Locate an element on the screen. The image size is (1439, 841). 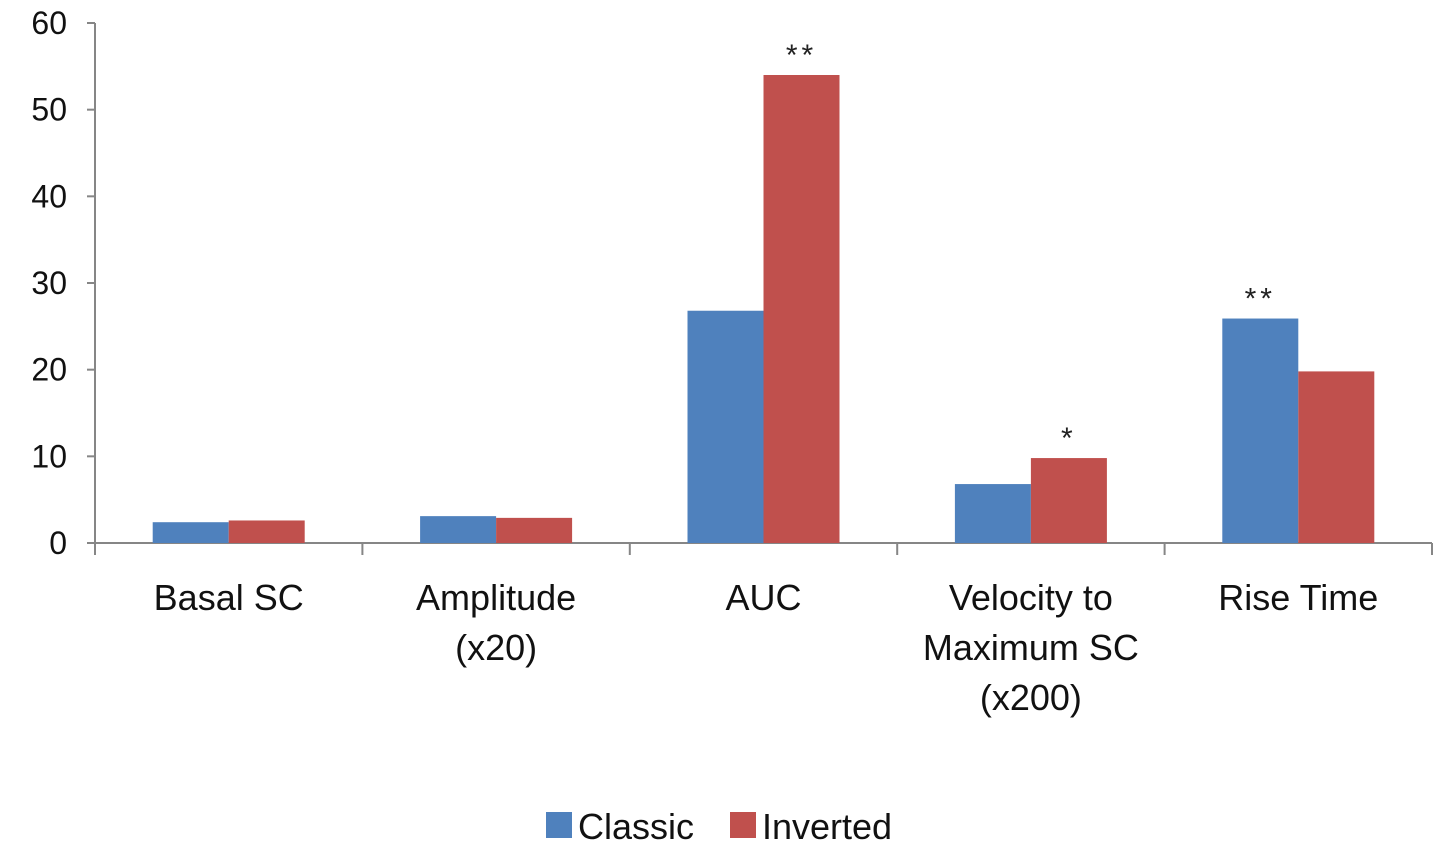
x-category-label: AUC is located at coordinates (763, 597).